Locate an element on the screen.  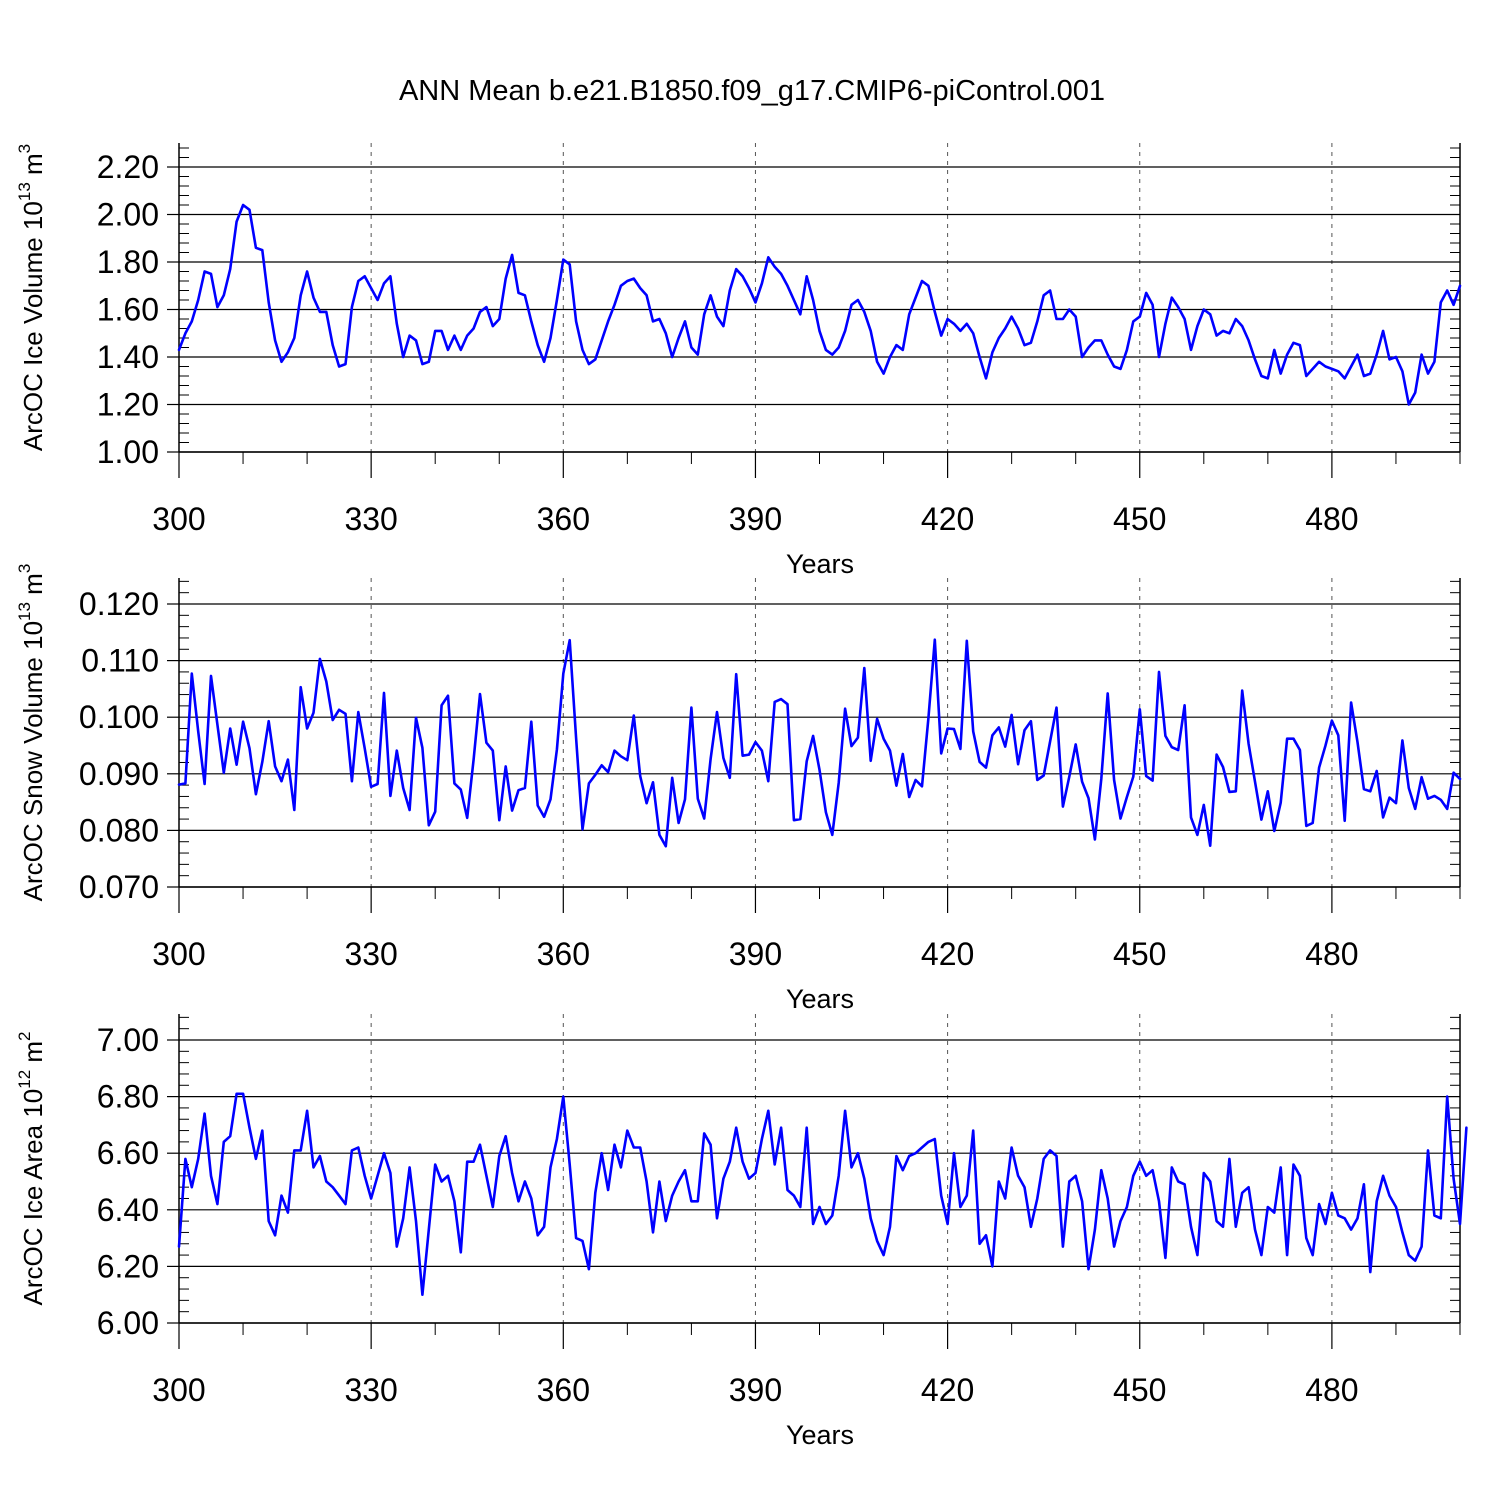
y-tick-label: 0.090 is located at coordinates (119, 774).